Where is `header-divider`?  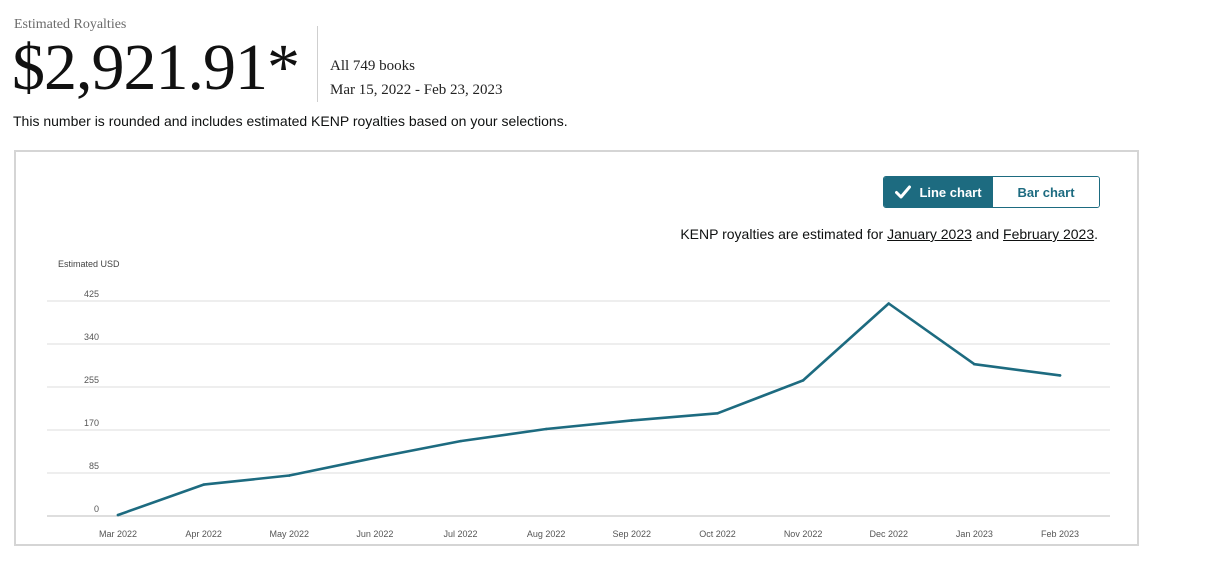
header-divider is located at coordinates (317, 64).